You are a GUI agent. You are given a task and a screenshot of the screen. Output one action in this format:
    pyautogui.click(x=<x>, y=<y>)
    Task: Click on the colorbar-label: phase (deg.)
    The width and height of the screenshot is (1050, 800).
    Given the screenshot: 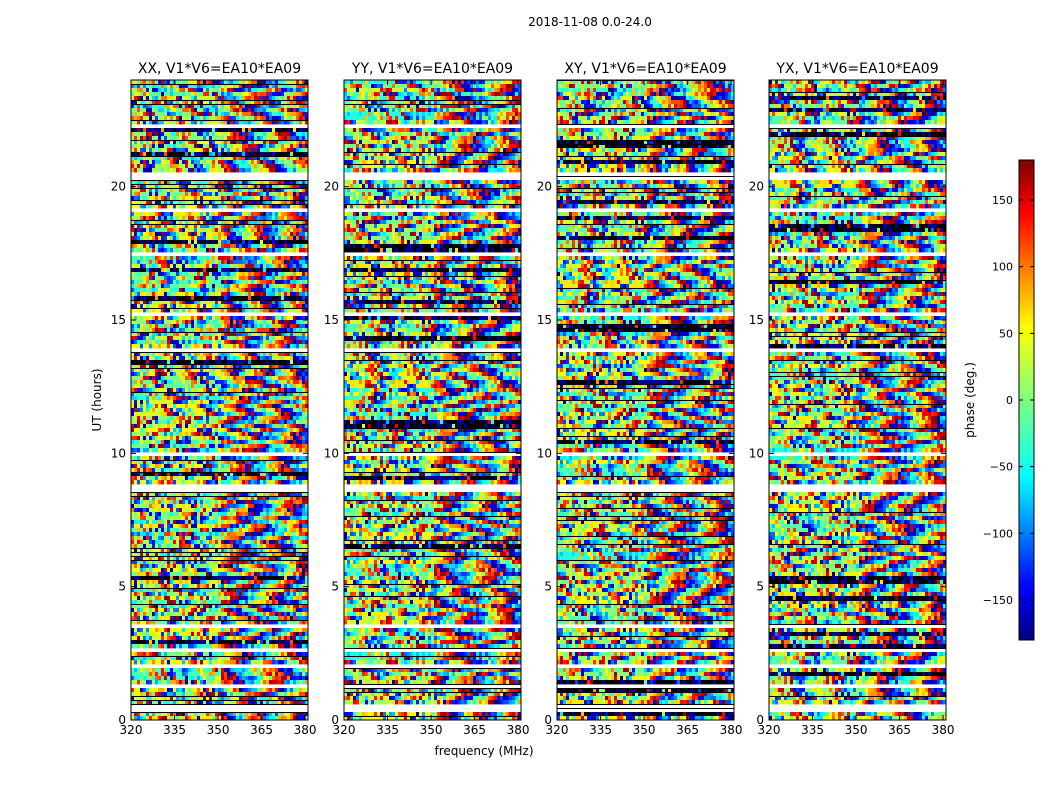 What is the action you would take?
    pyautogui.click(x=970, y=400)
    